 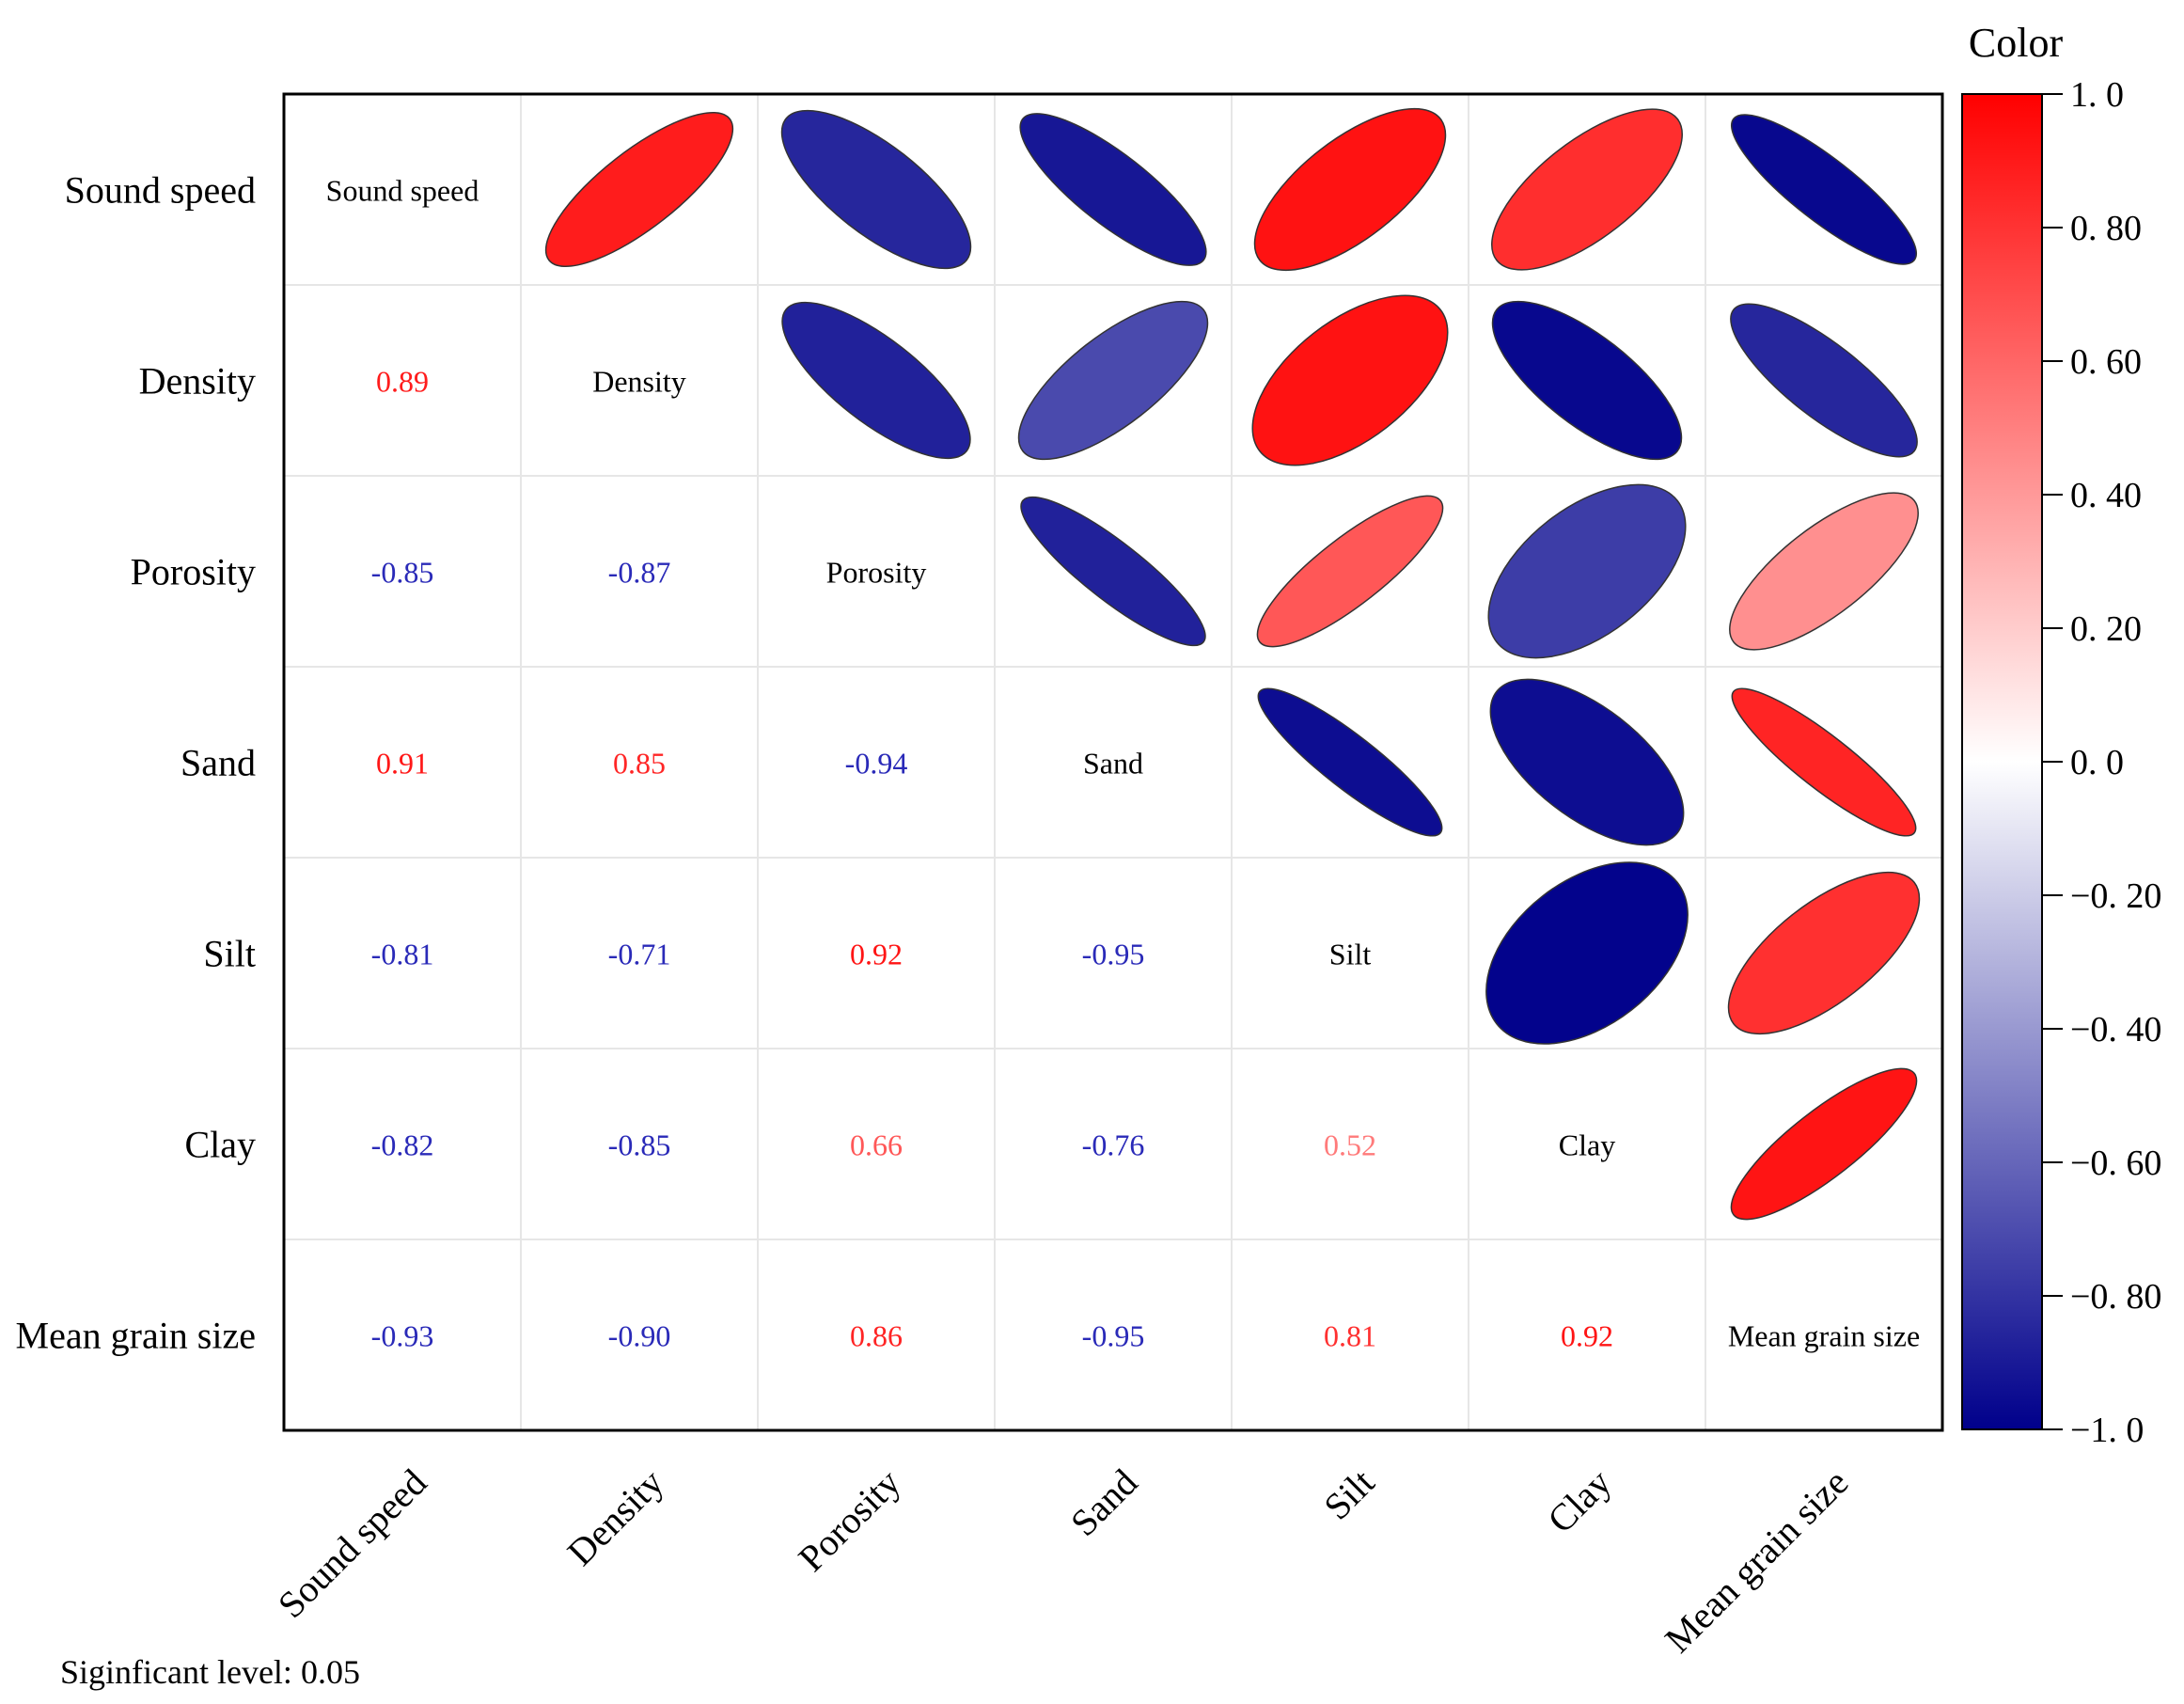 What do you see at coordinates (1103, 1502) in the screenshot?
I see `column-label: Sand` at bounding box center [1103, 1502].